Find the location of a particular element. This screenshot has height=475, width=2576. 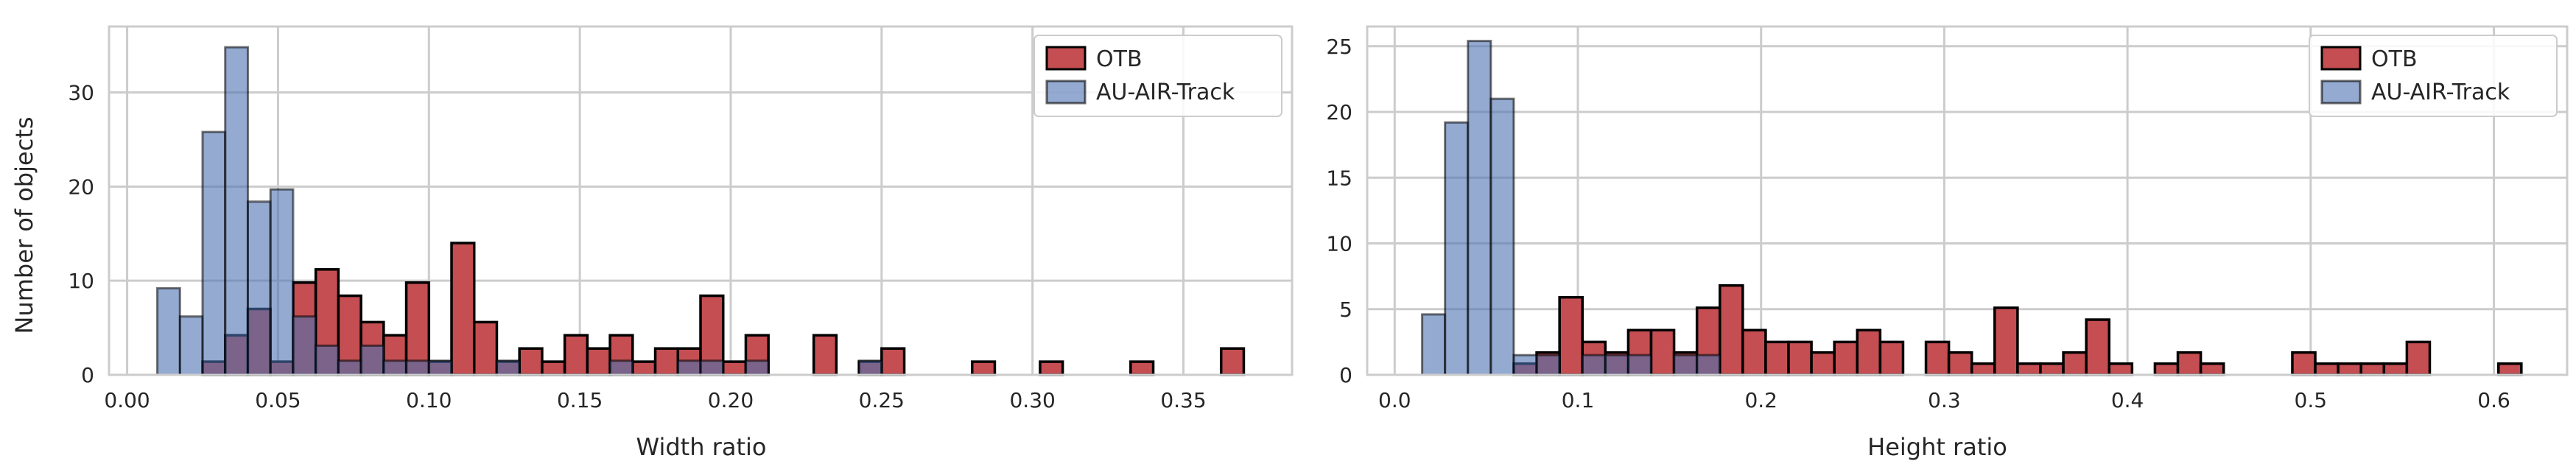

right-legend-otb-swatch is located at coordinates (2341, 58).